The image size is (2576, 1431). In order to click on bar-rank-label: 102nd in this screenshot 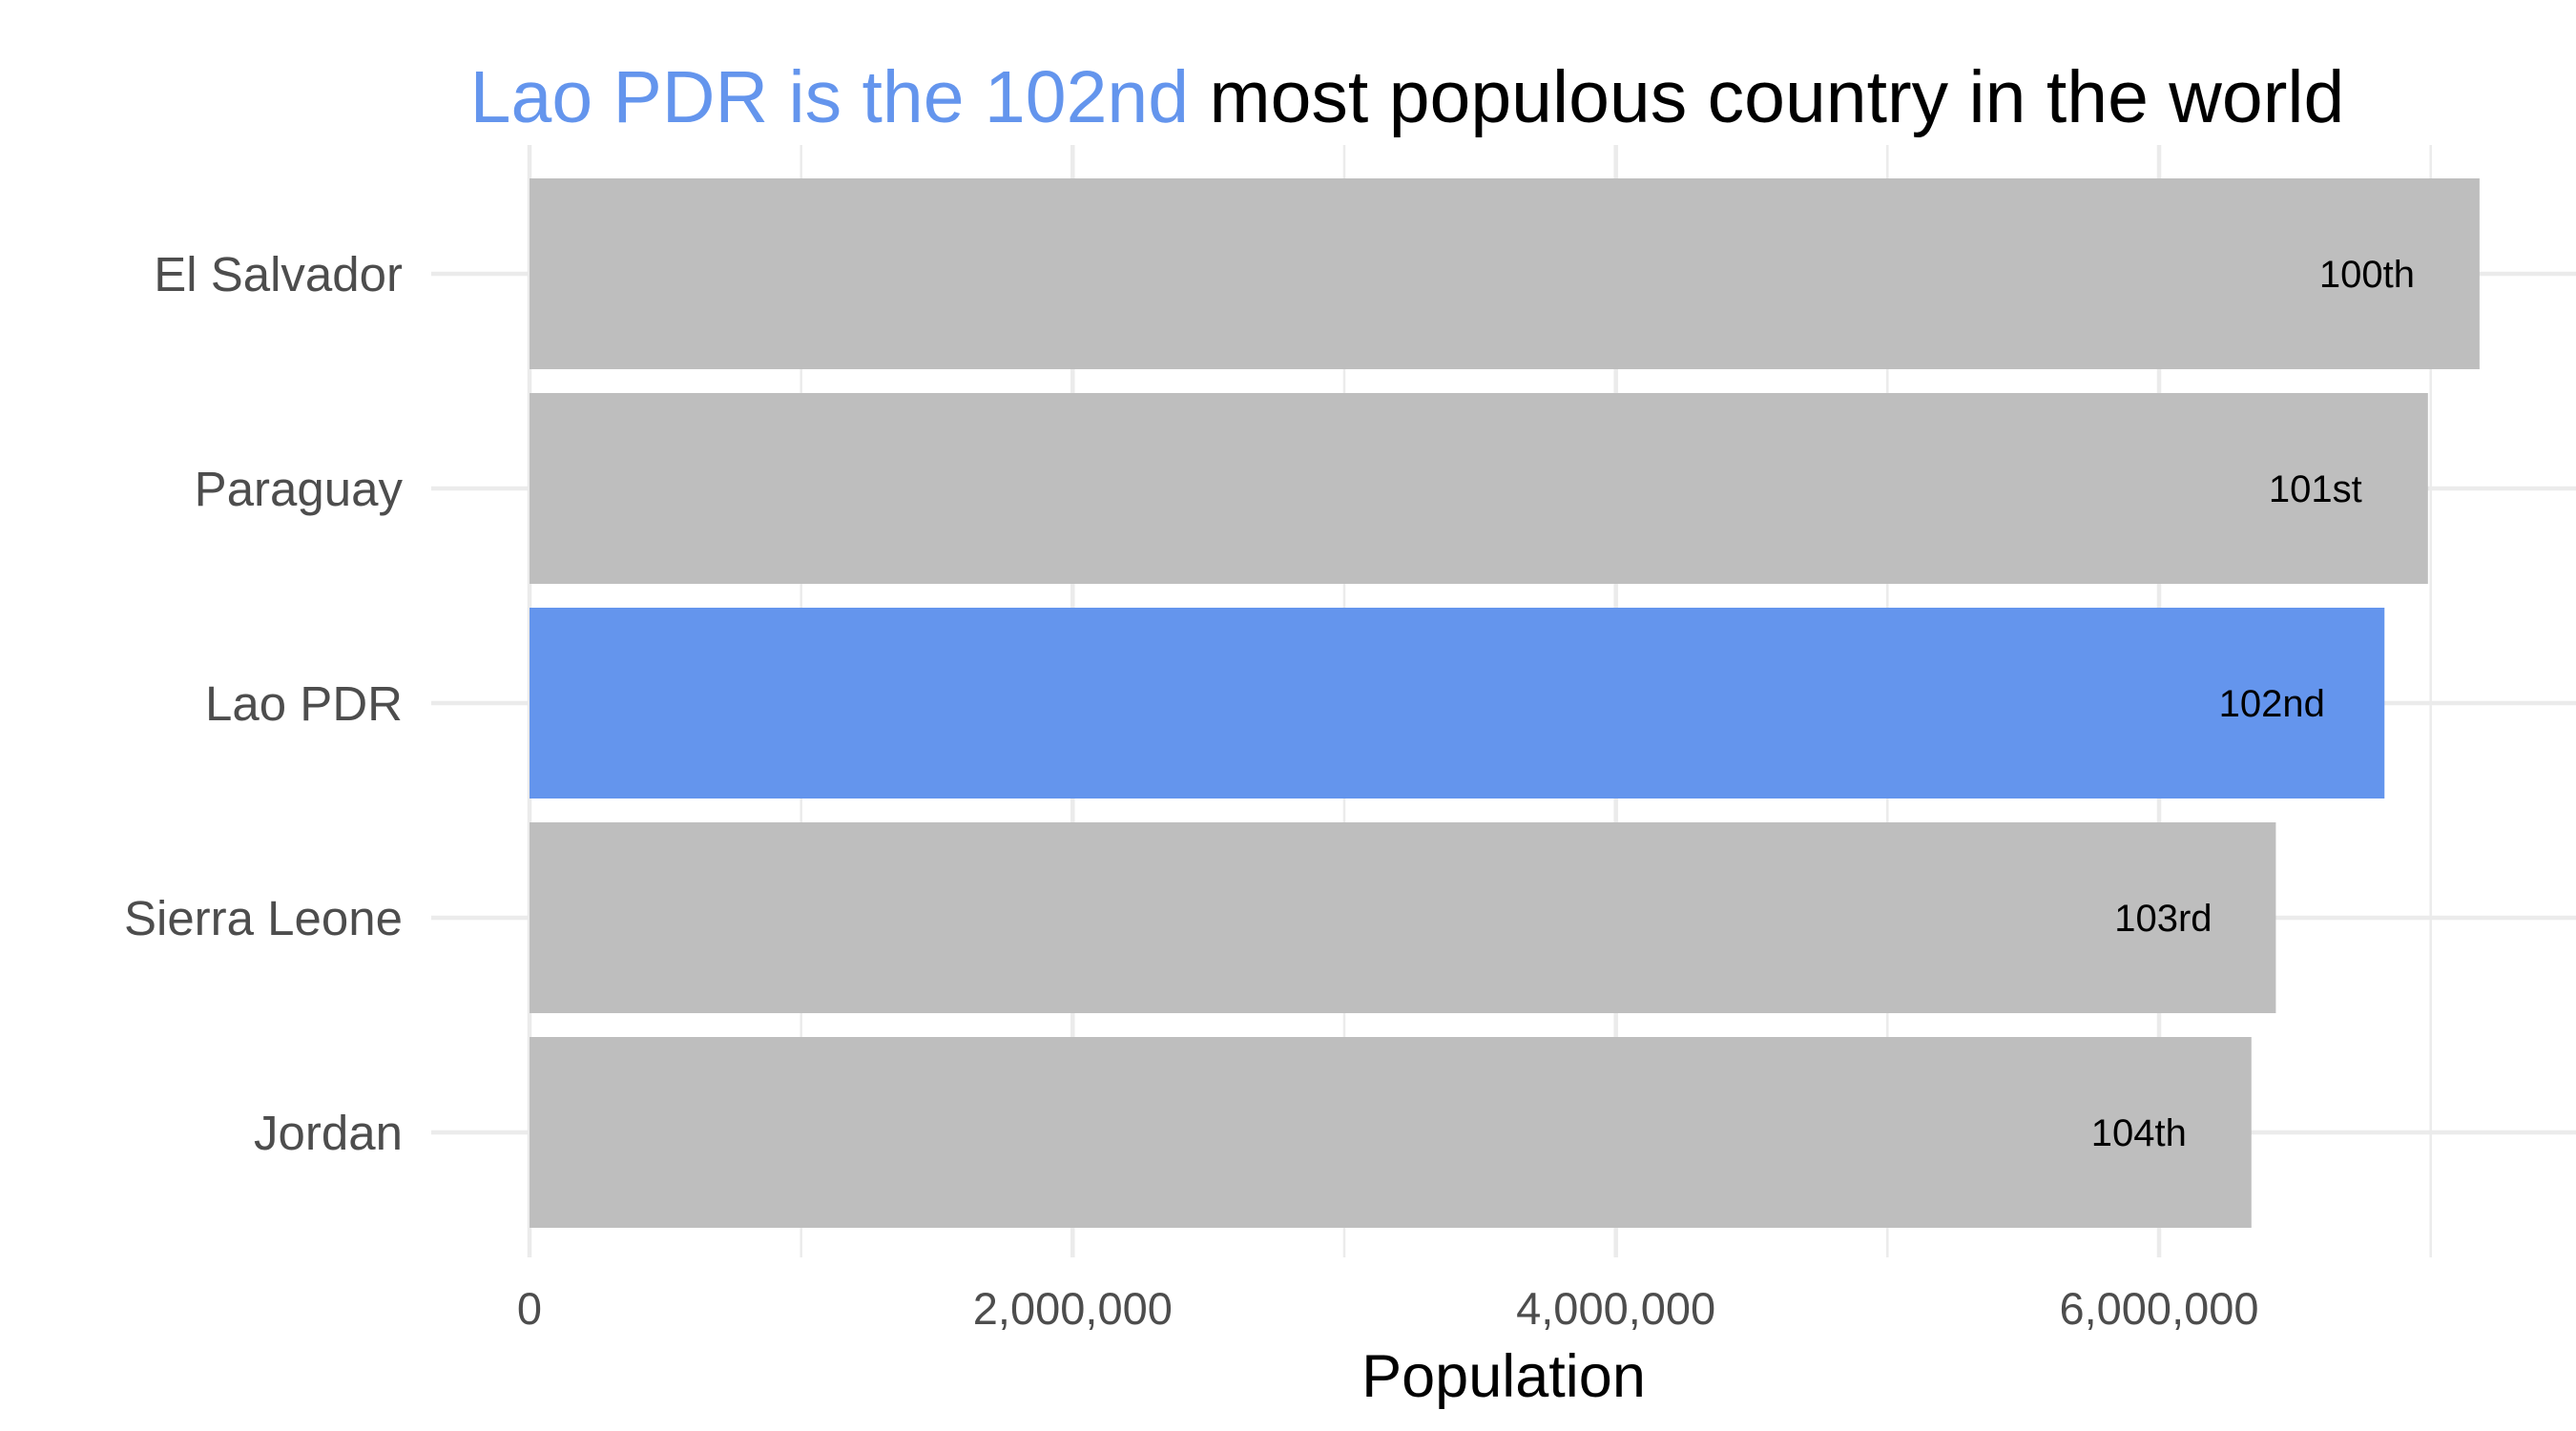, I will do `click(2272, 704)`.